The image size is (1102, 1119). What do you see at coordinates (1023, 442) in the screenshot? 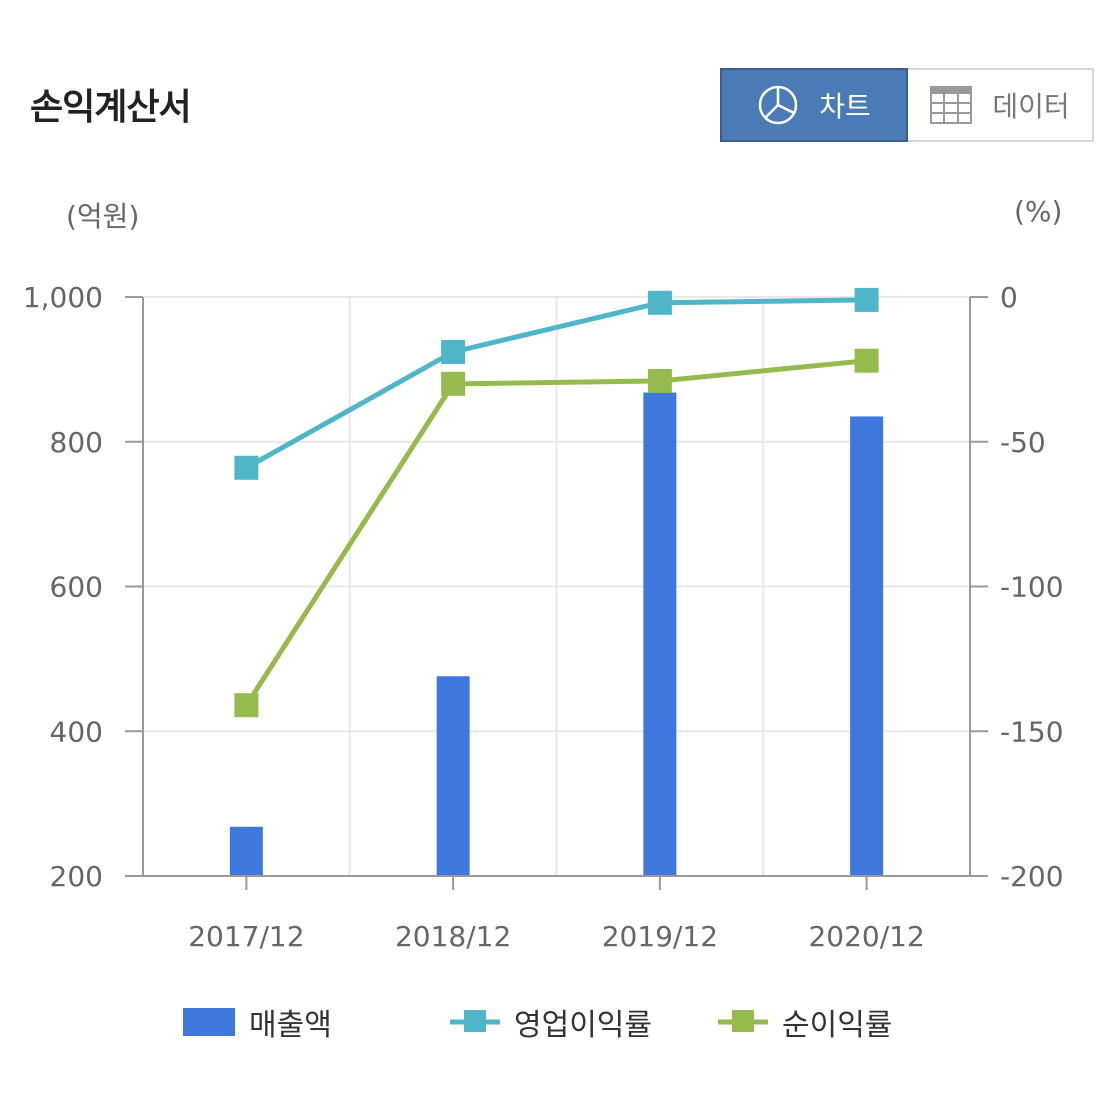
I see `right-axis-tick-label: -50` at bounding box center [1023, 442].